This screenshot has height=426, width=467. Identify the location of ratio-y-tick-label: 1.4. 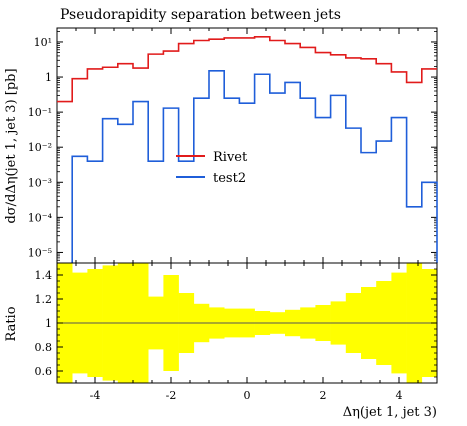
(44, 275).